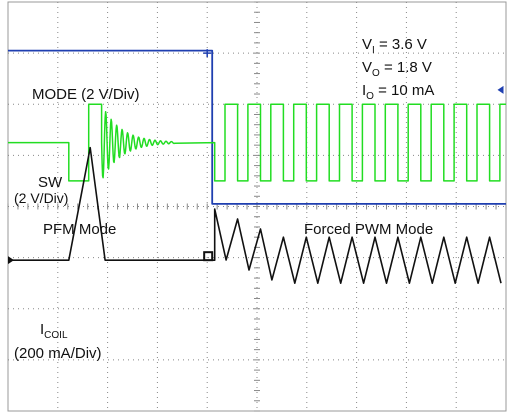 The width and height of the screenshot is (508, 413). I want to click on icoil-ground-marker, so click(11, 260).